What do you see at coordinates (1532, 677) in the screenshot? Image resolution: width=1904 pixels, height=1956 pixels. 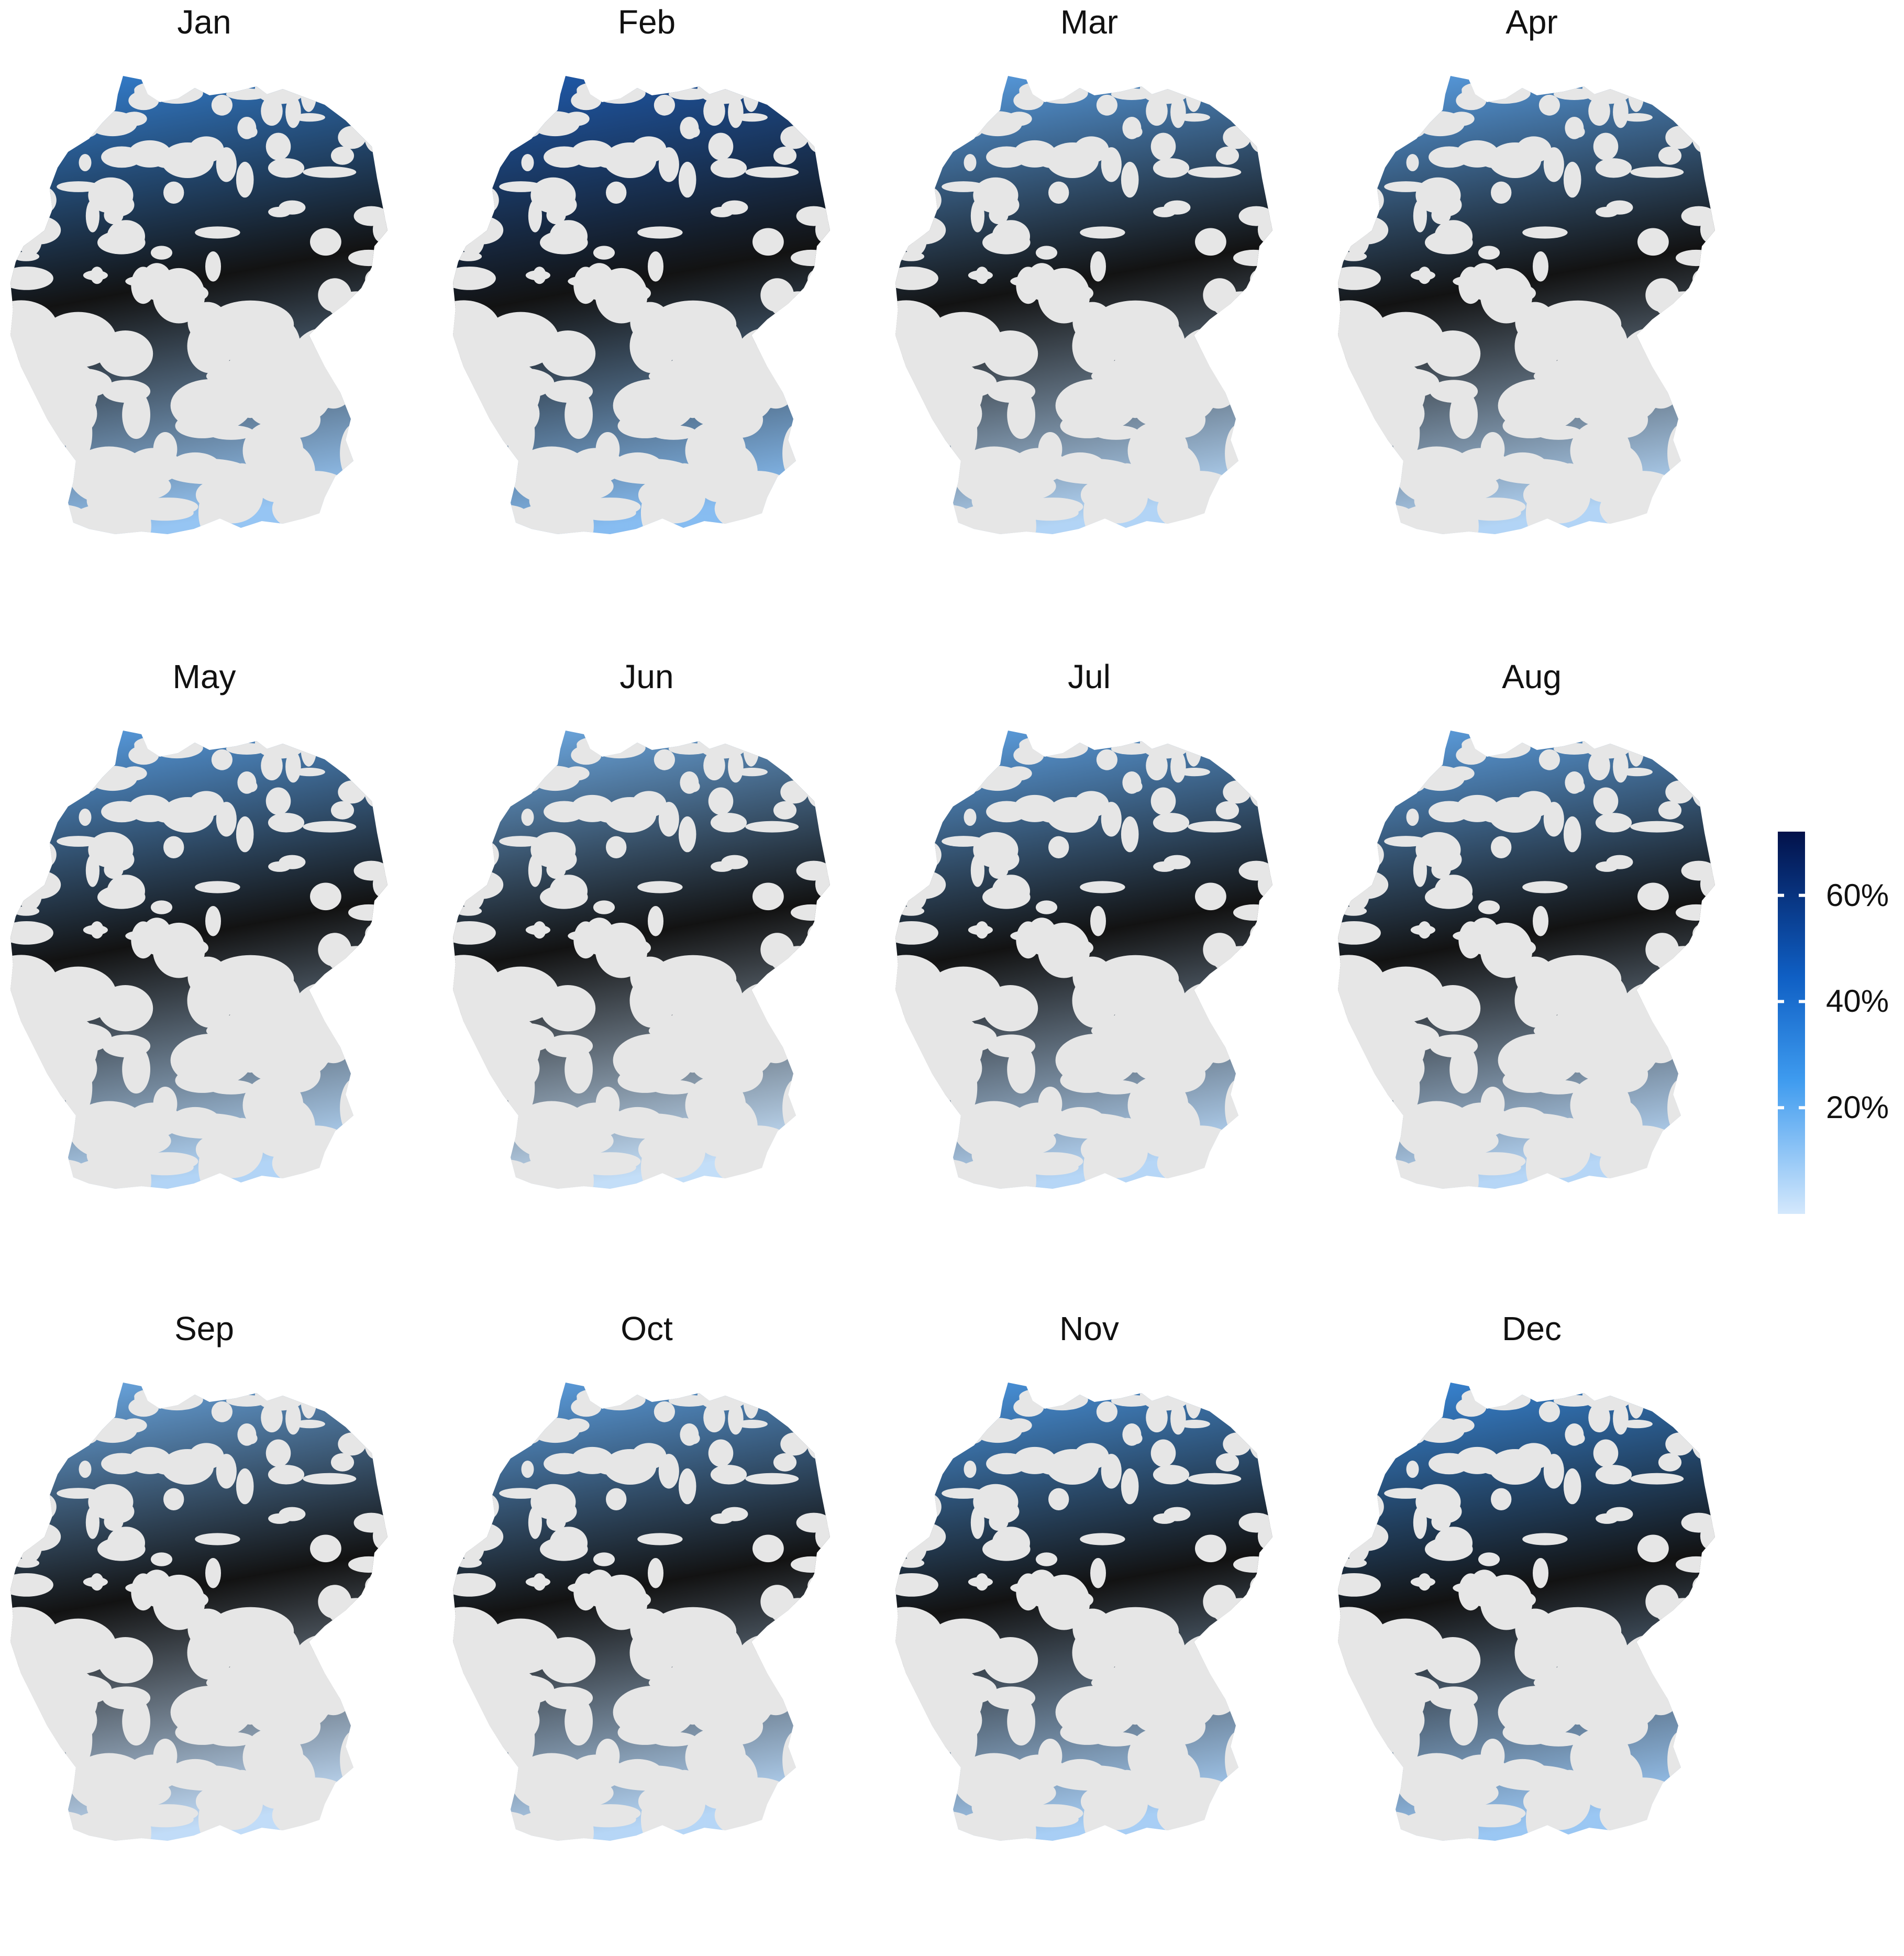 I see `panel-title: Aug` at bounding box center [1532, 677].